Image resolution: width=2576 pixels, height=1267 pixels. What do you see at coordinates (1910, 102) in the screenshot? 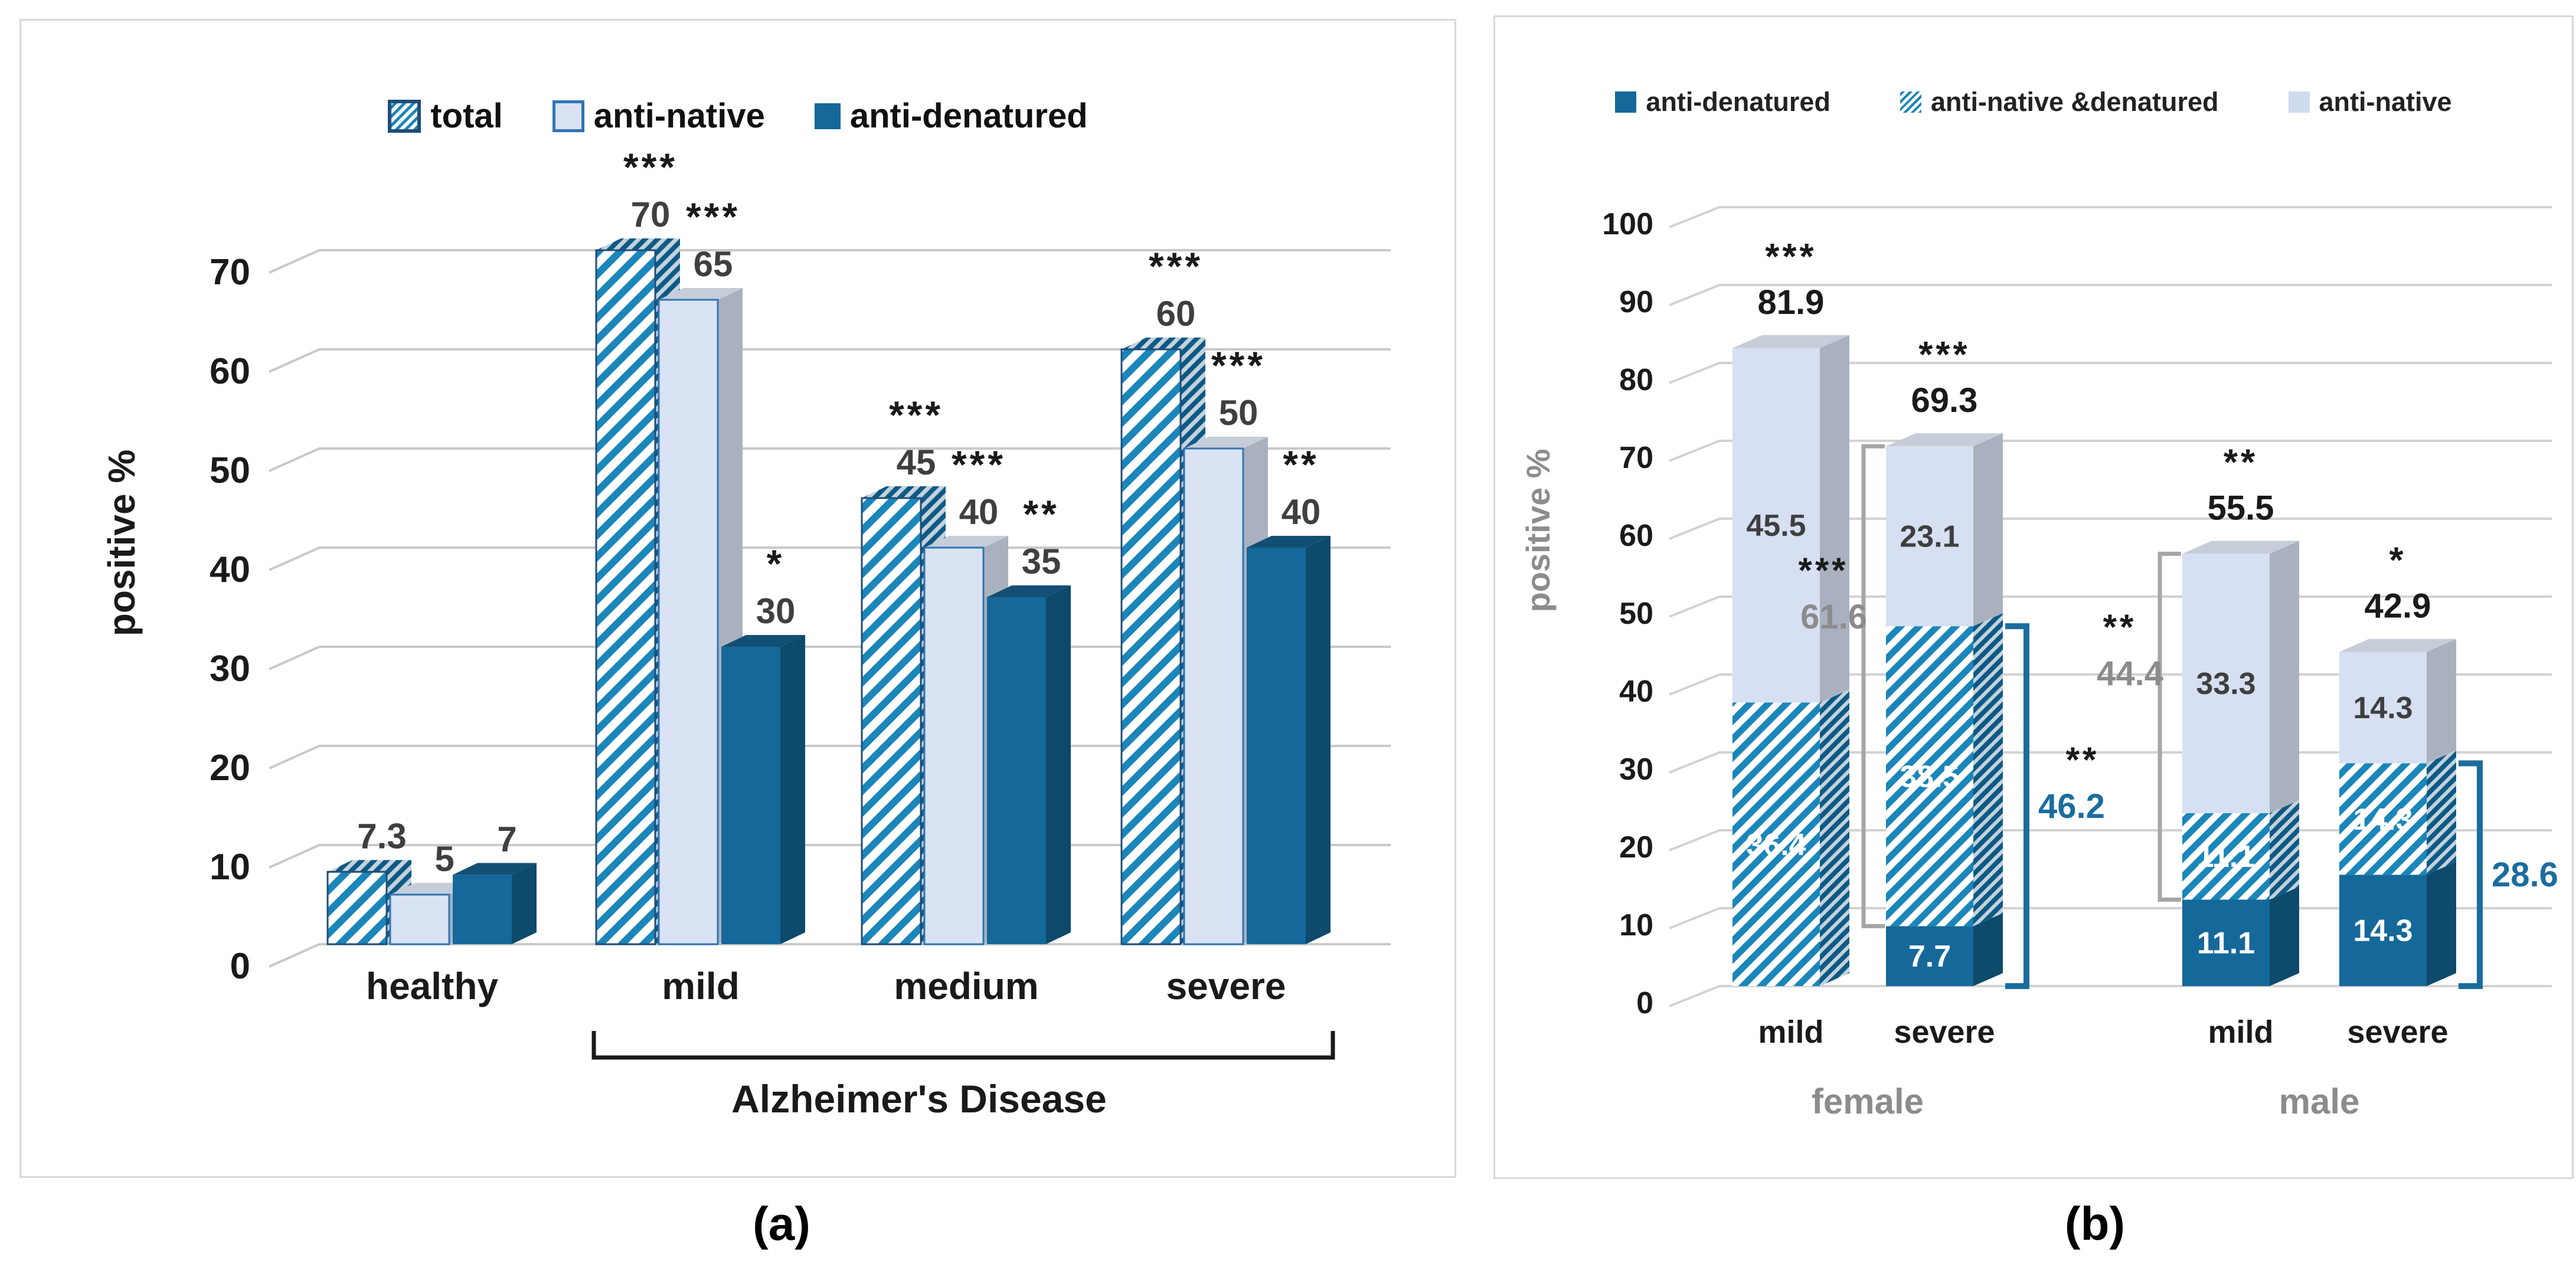
I see `anti-native-and-denatured-swatch-icon` at bounding box center [1910, 102].